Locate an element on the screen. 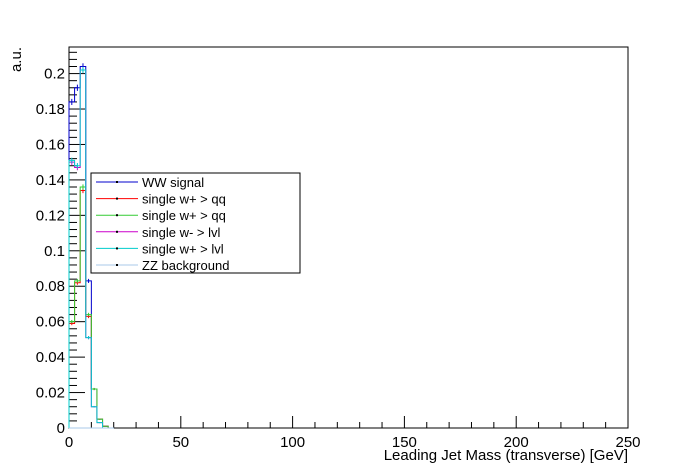 The width and height of the screenshot is (698, 476). y-tick-label: 0.08 is located at coordinates (50, 286).